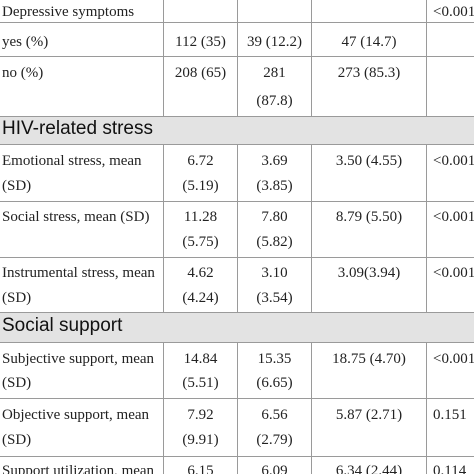  What do you see at coordinates (274, 359) in the screenshot?
I see `cell-group2: 15.35` at bounding box center [274, 359].